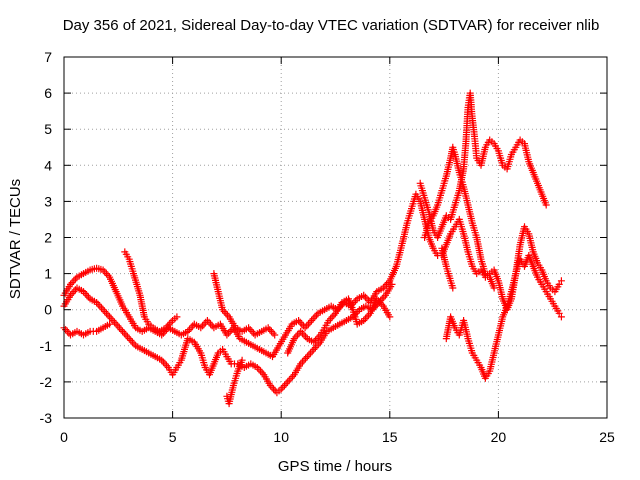 The height and width of the screenshot is (480, 640). What do you see at coordinates (48, 310) in the screenshot?
I see `y-tick-label: 0` at bounding box center [48, 310].